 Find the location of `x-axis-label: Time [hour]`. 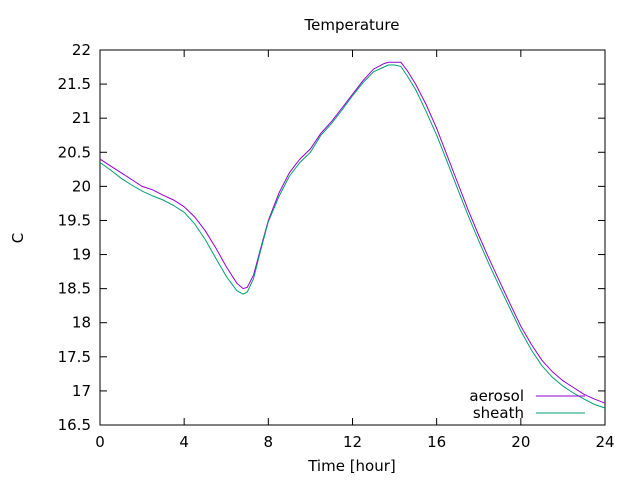

x-axis-label: Time [hour] is located at coordinates (351, 466).